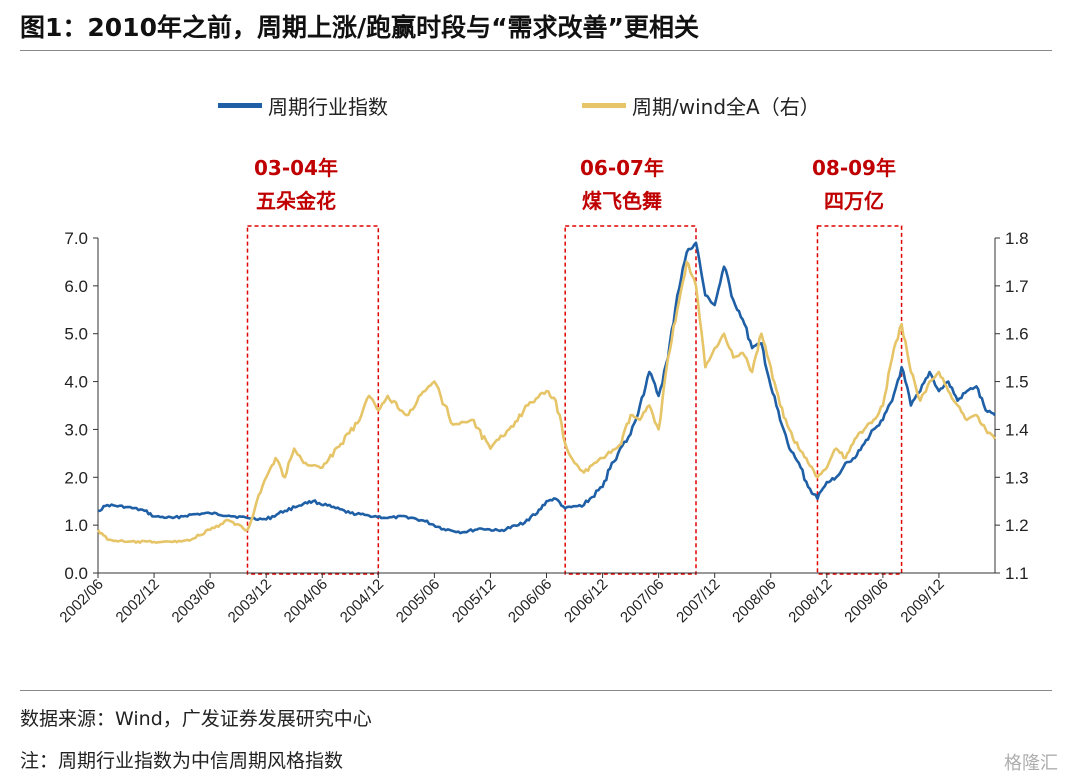 This screenshot has height=783, width=1080. Describe the element at coordinates (621, 201) in the screenshot. I see `annotation-label: 煤飞色舞` at that location.